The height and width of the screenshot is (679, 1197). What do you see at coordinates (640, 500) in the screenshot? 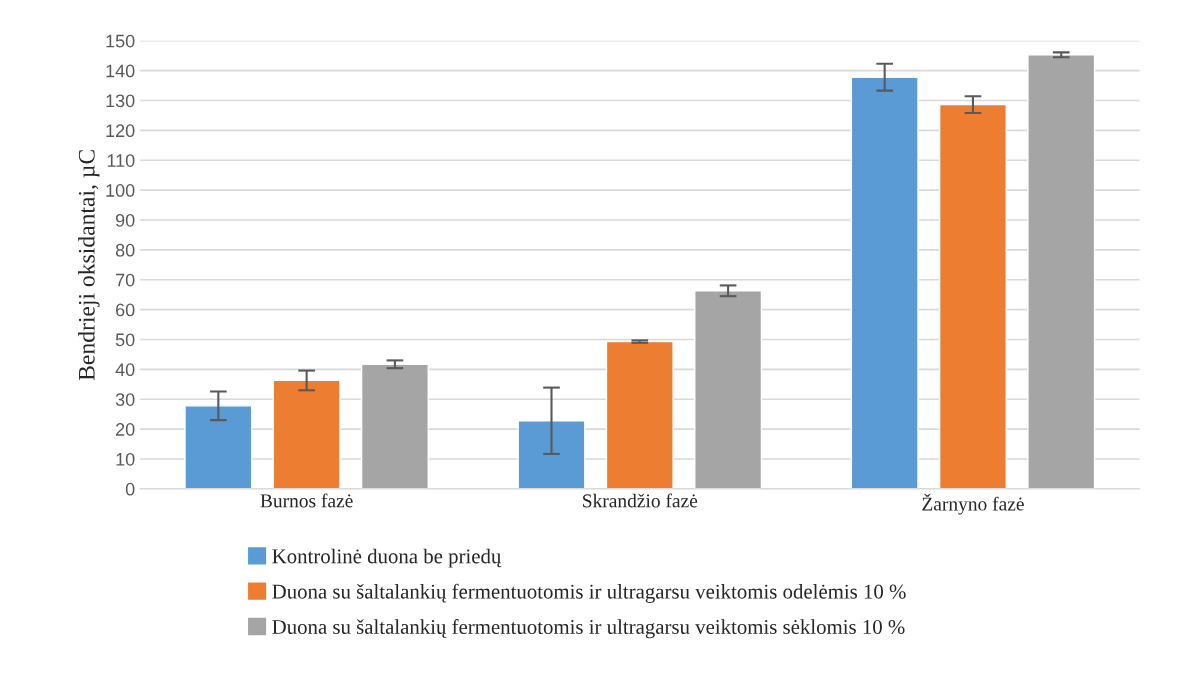
I see `x-tick-label: Skrandžio fazė` at bounding box center [640, 500].